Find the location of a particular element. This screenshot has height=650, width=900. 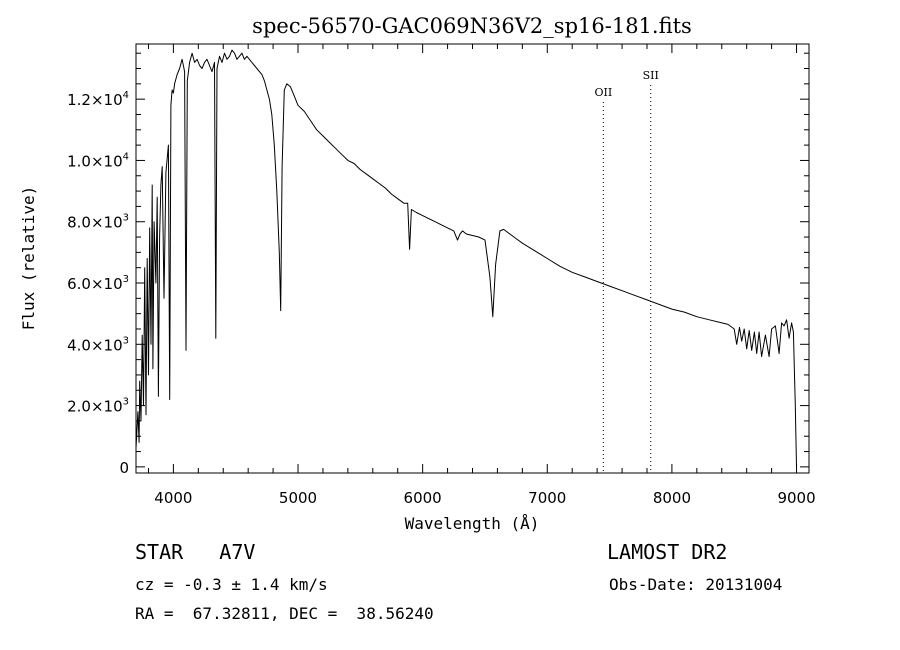

obs-date: Obs-Date: 20131004 is located at coordinates (696, 584).